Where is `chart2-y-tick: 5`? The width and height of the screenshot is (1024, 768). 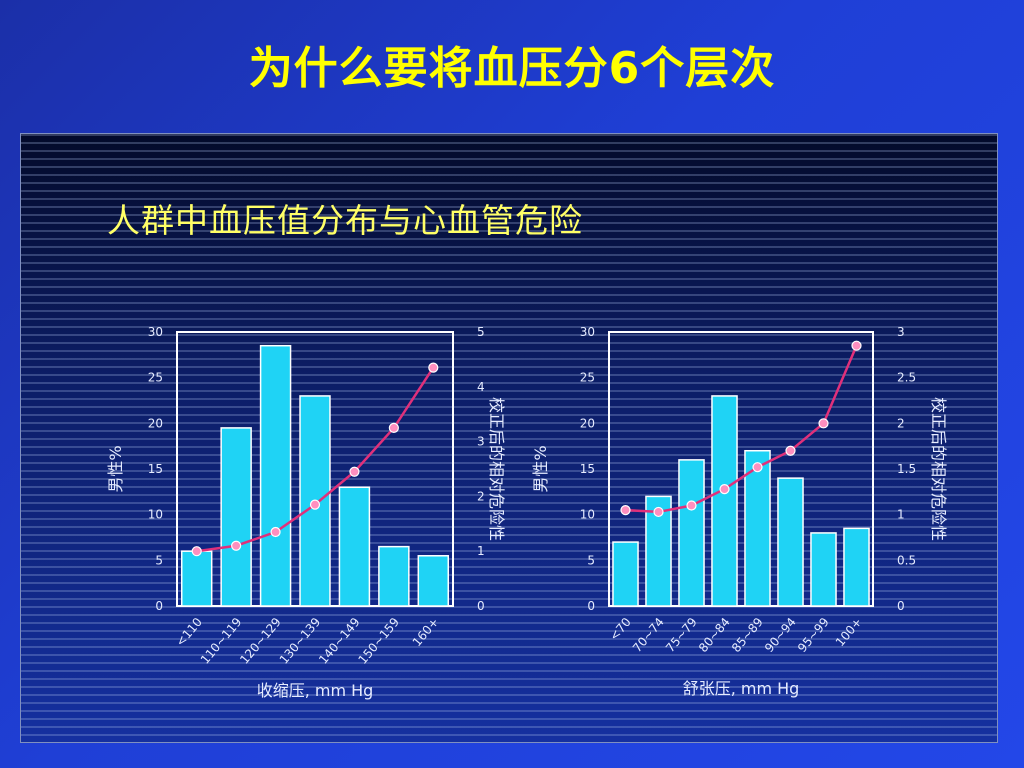
chart2-y-tick: 5 is located at coordinates (591, 560).